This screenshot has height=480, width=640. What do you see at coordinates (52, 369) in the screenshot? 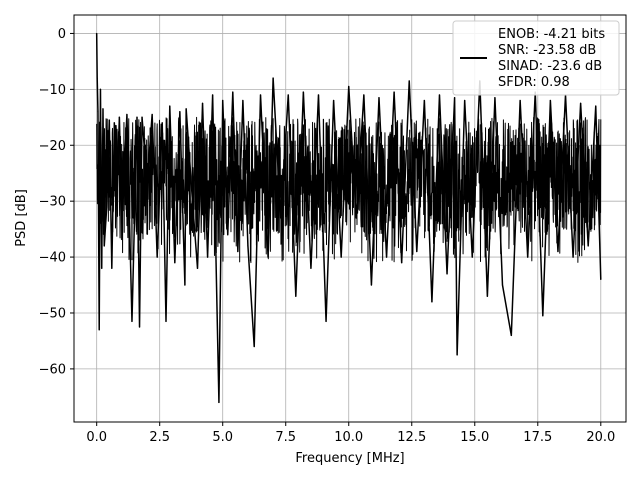
I see `y-tick-label: −60` at bounding box center [52, 369].